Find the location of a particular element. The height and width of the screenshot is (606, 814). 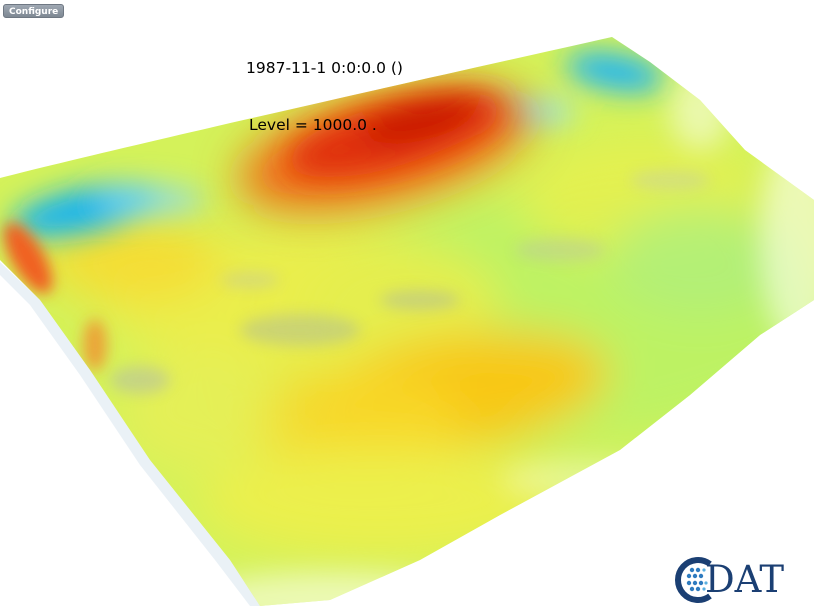

level-label: Level = 1000.0 . is located at coordinates (313, 125).